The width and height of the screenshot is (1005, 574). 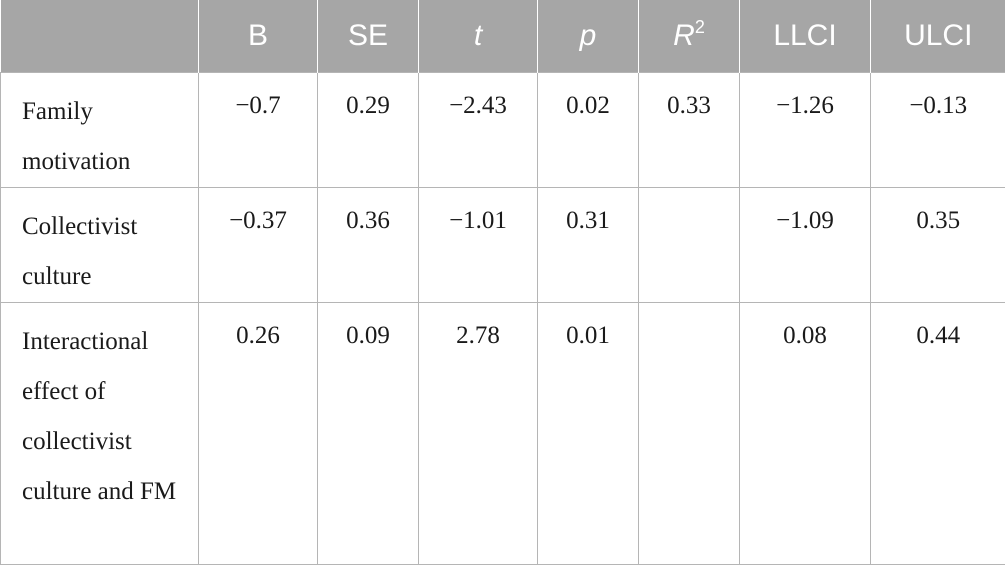 I want to click on header-se: SE, so click(x=368, y=36).